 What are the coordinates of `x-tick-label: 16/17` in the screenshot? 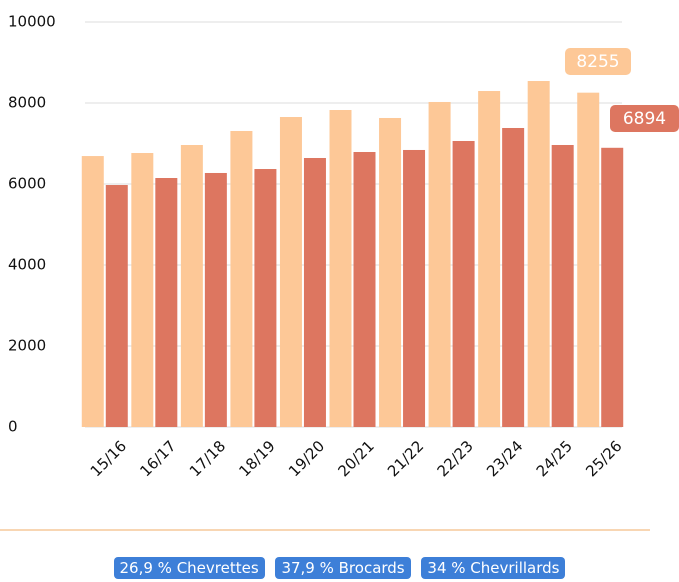 It's located at (157, 458).